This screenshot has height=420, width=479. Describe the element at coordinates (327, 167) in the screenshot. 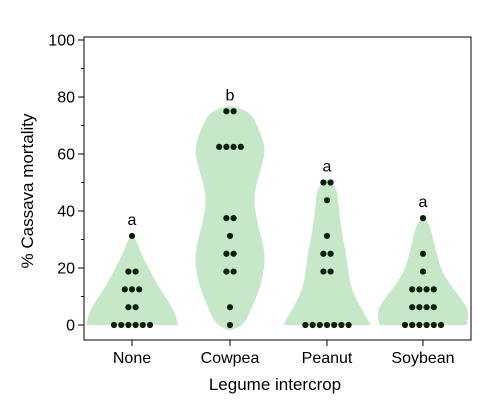

I see `significance-letter-peanut: a` at that location.